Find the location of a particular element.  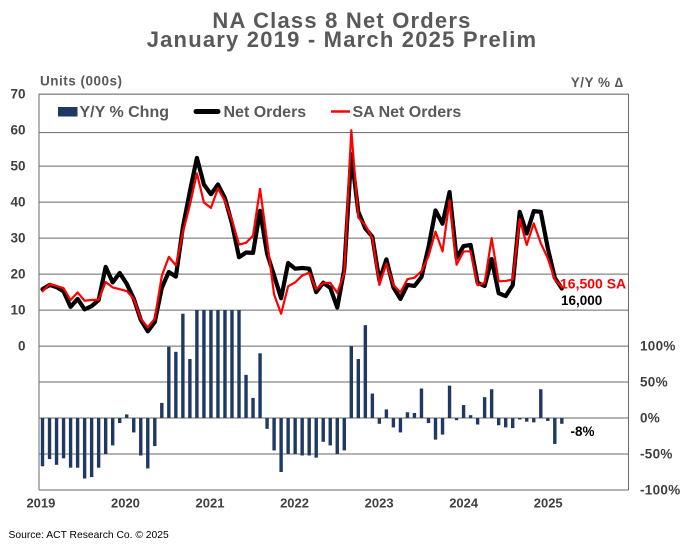

svg-text: Net Orders is located at coordinates (265, 112).